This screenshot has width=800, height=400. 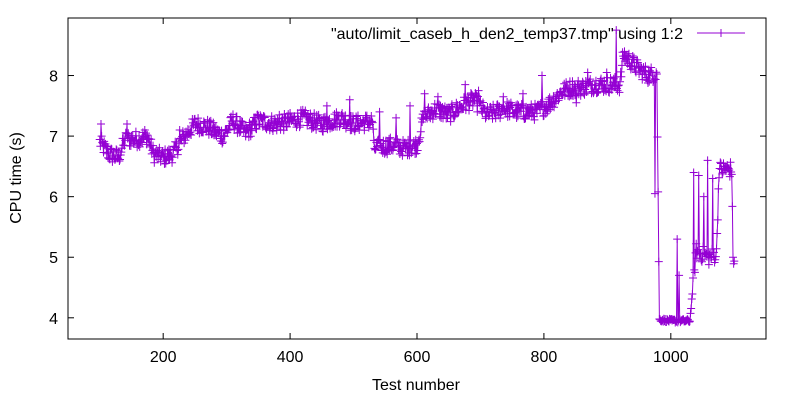 I want to click on y-tick-label: 7, so click(x=53, y=137).